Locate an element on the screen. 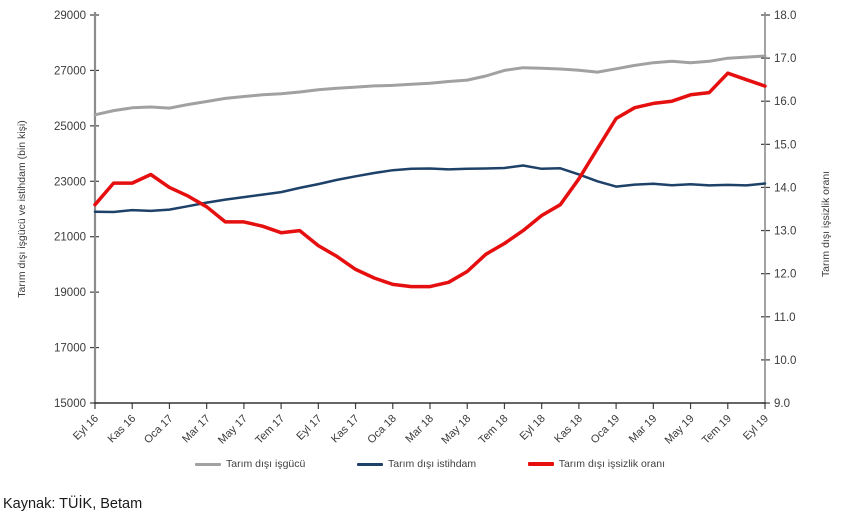  x-axis-tick-label: Oca 17 is located at coordinates (159, 430).